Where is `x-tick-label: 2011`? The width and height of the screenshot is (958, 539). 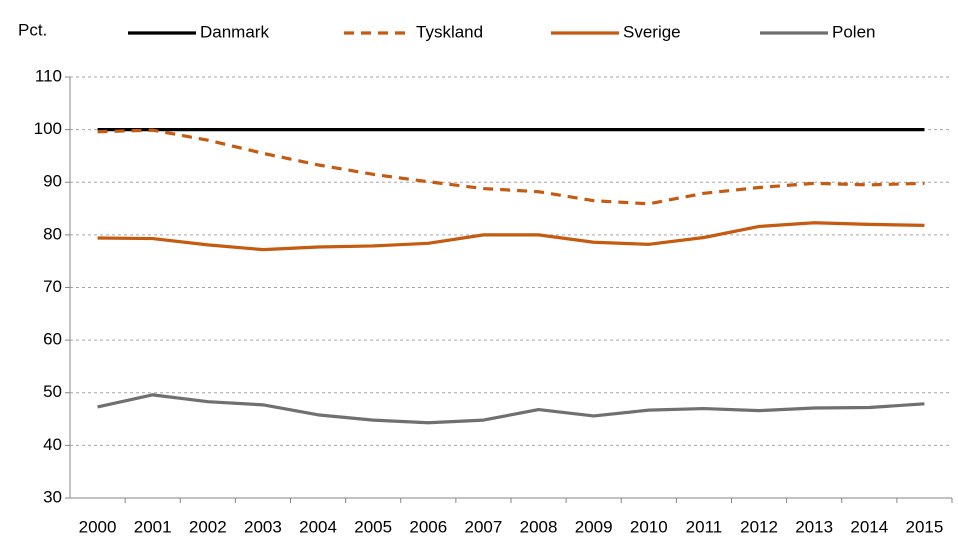 x-tick-label: 2011 is located at coordinates (704, 526).